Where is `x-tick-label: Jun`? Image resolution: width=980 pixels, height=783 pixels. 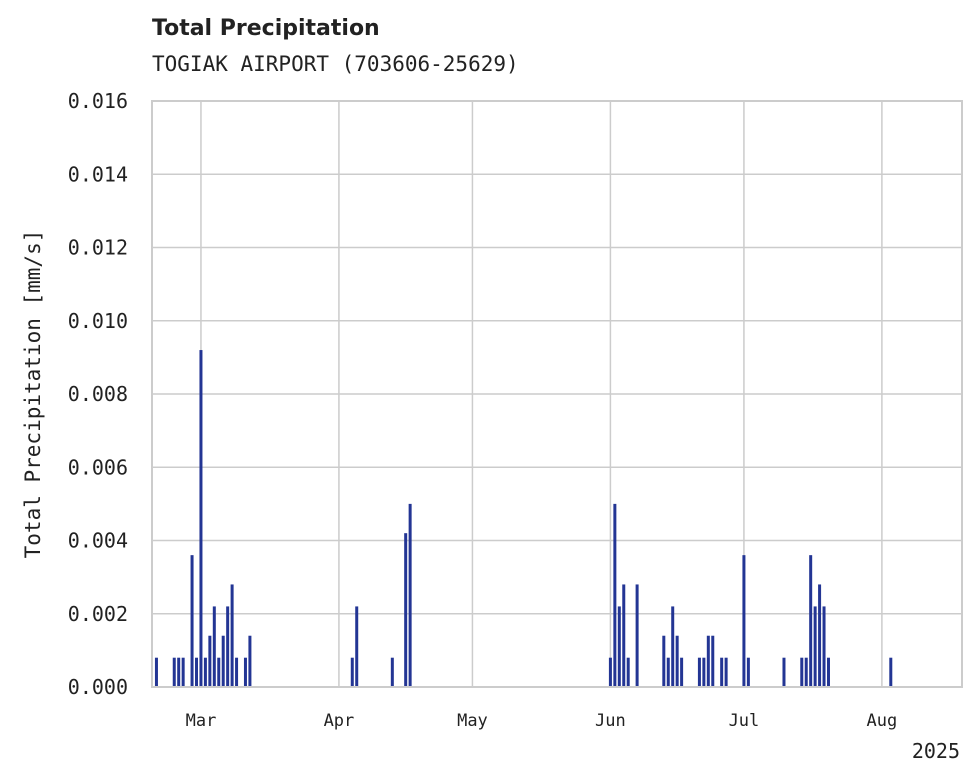 x-tick-label: Jun is located at coordinates (610, 721).